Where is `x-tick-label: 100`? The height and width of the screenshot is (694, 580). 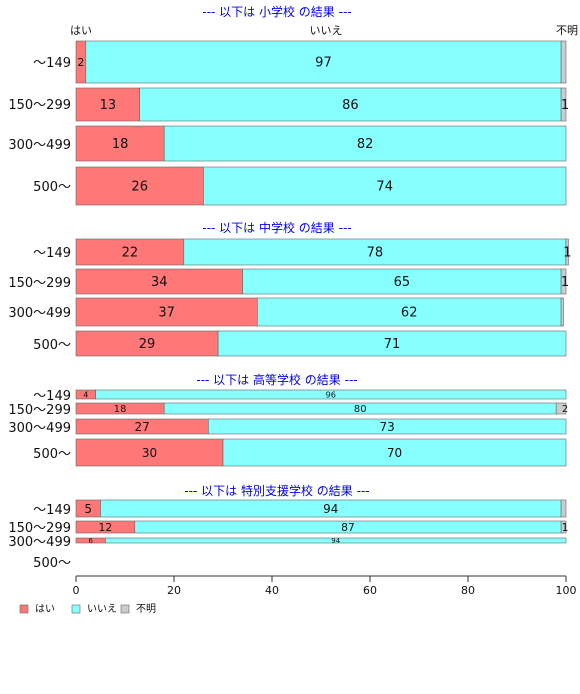
x-tick-label: 100 is located at coordinates (566, 590).